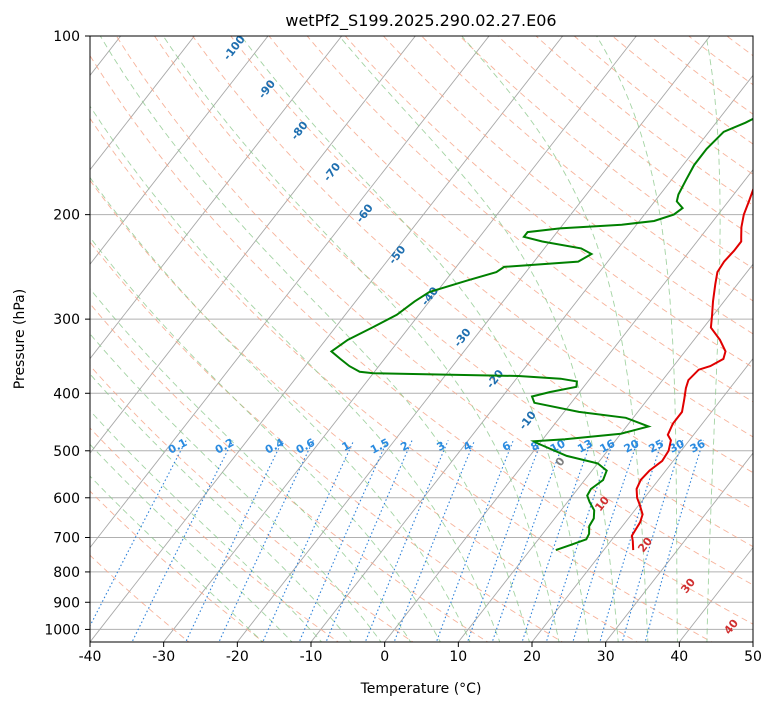  What do you see at coordinates (66, 499) in the screenshot?
I see `y-tick-label: 600` at bounding box center [66, 499].